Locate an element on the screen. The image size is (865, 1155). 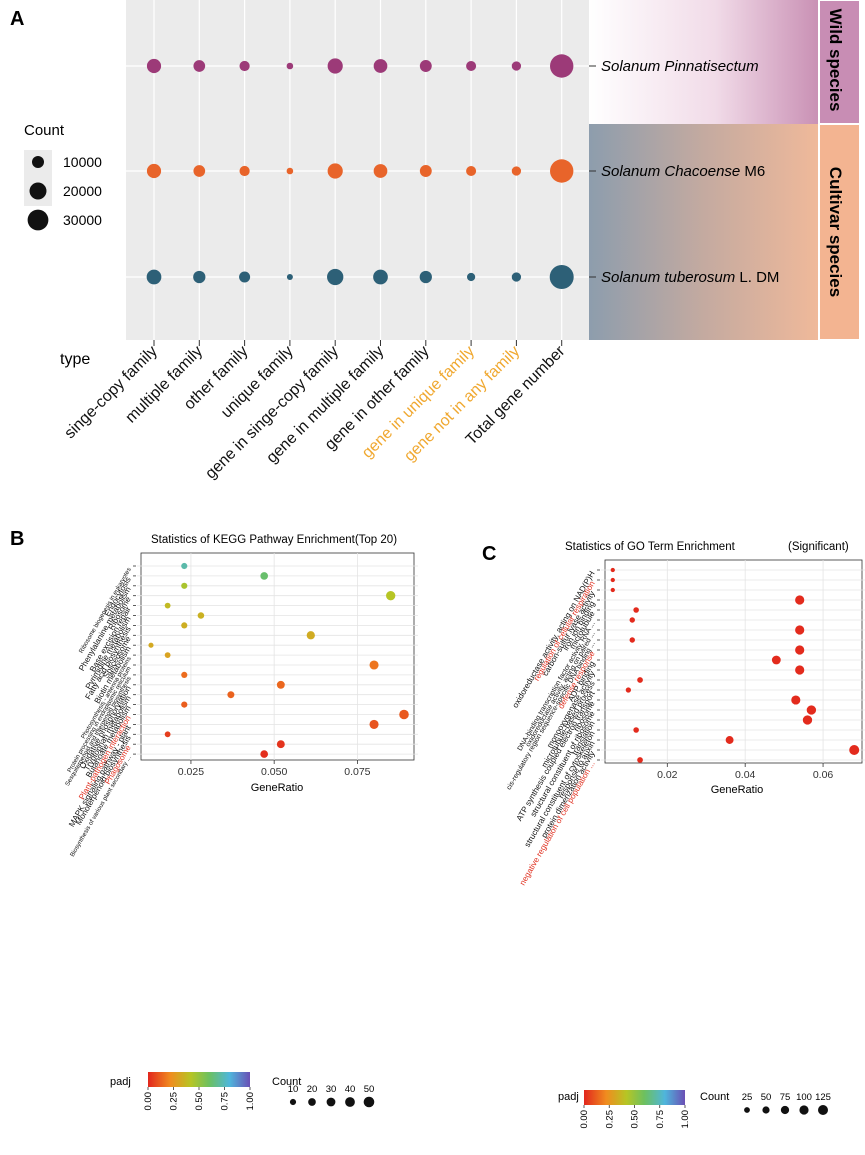
species-name-suffix: L. DM is located at coordinates (757, 277).